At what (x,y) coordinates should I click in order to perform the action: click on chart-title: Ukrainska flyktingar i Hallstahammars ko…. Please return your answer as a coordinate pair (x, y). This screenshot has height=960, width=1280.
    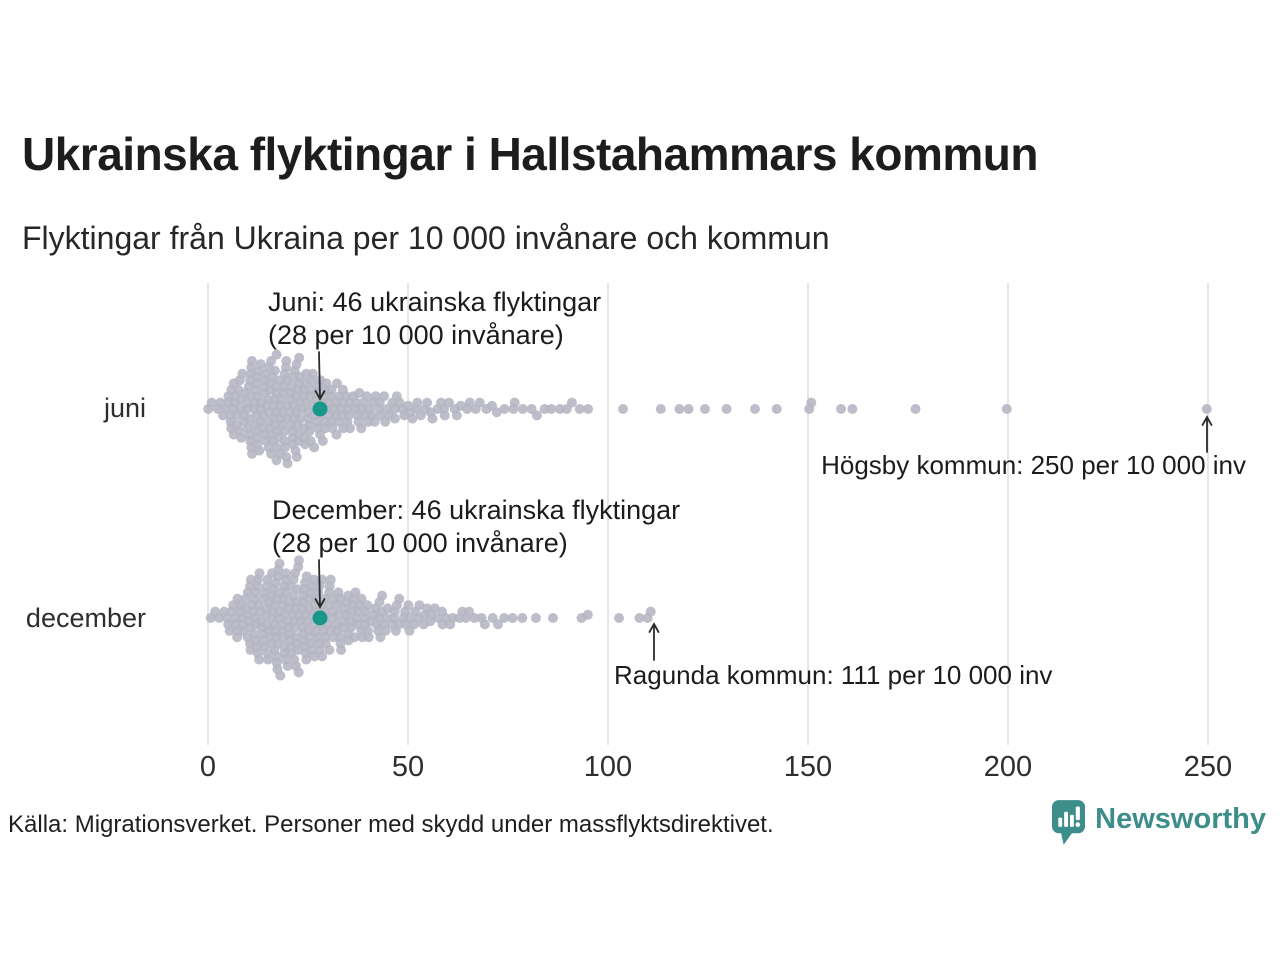
    Looking at the image, I should click on (530, 154).